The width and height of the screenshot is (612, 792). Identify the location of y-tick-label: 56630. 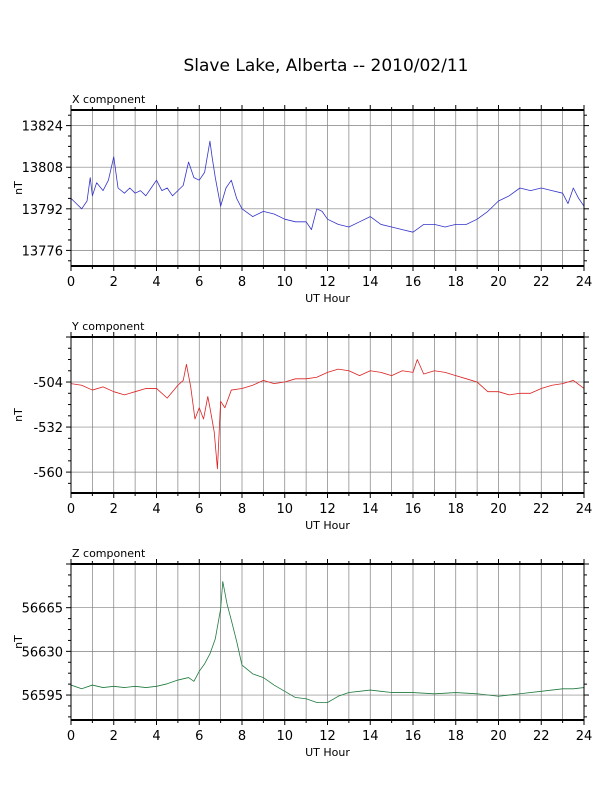
(42, 652).